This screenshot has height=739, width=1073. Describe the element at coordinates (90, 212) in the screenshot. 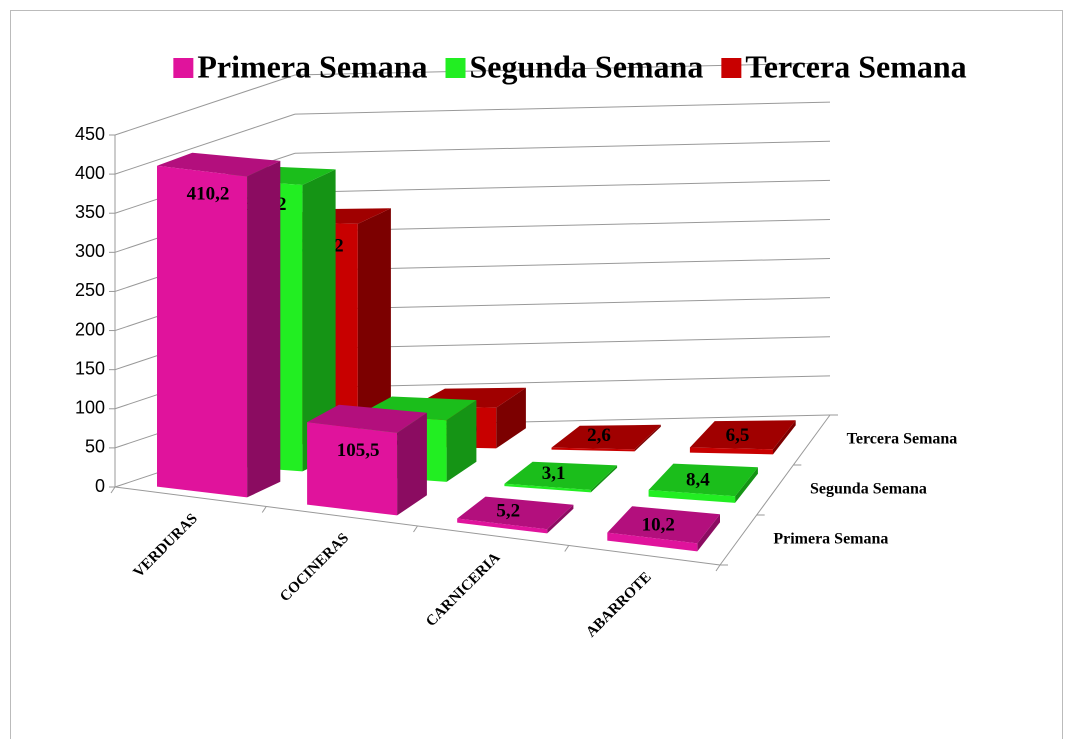

I see `y-tick-label: 350` at that location.